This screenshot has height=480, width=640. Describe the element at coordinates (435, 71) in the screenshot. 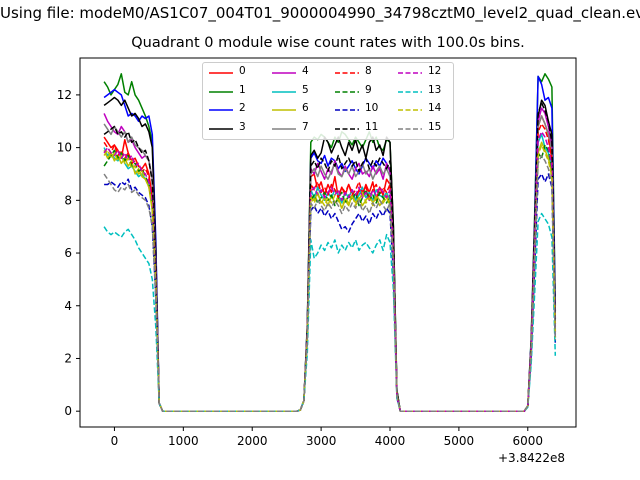

I see `legend-label: 12` at that location.